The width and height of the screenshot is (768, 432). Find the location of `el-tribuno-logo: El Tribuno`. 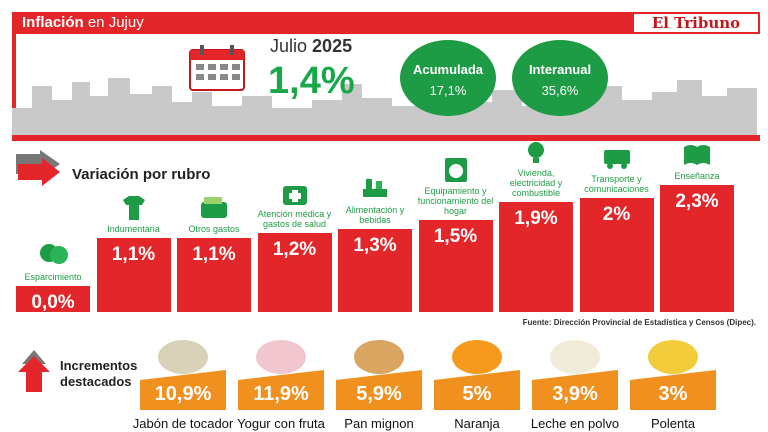

el-tribuno-logo: El Tribuno is located at coordinates (696, 23).